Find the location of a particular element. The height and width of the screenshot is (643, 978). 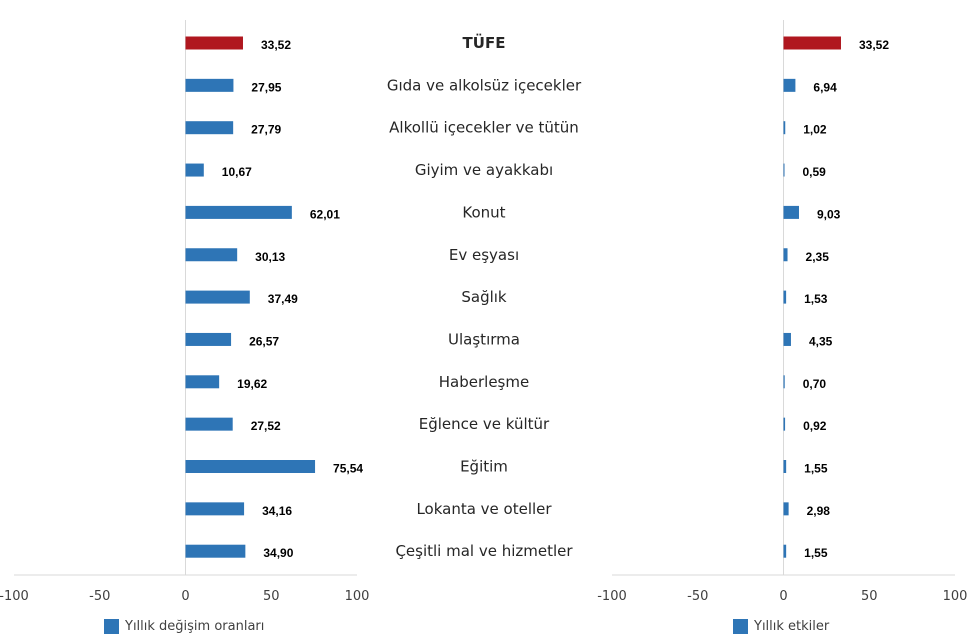

category-label: Sağlık is located at coordinates (484, 297).